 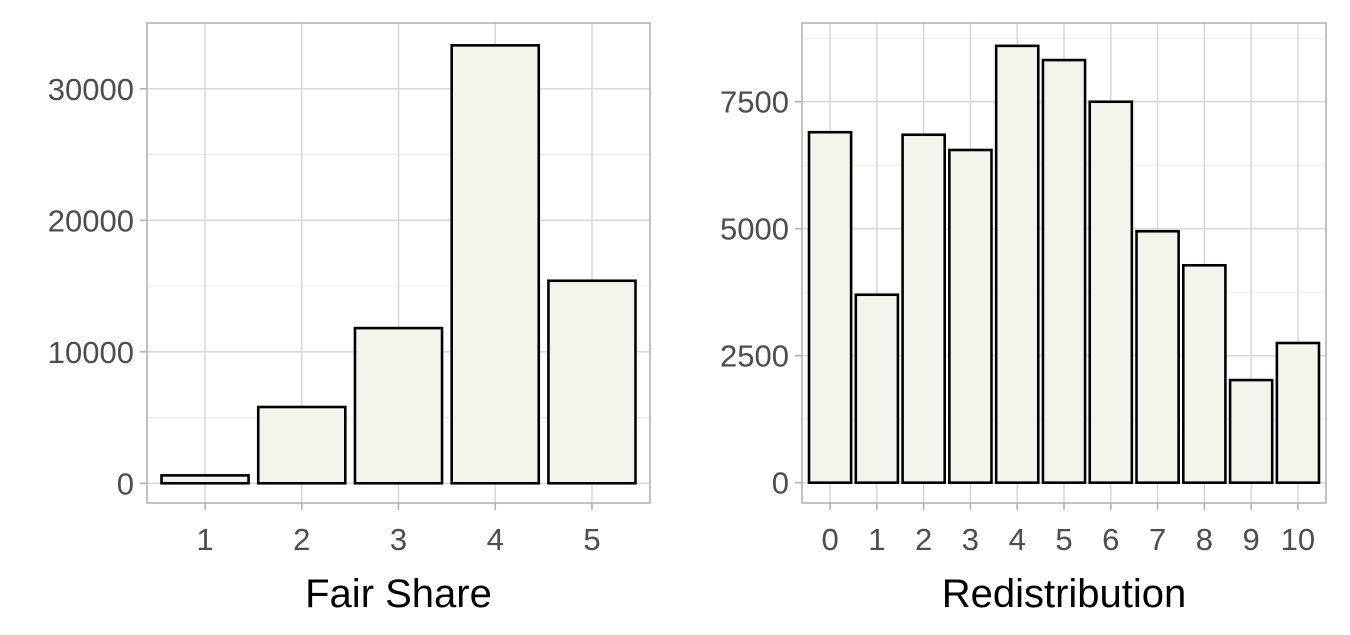 What do you see at coordinates (829, 539) in the screenshot?
I see `x-tick-label: 0` at bounding box center [829, 539].